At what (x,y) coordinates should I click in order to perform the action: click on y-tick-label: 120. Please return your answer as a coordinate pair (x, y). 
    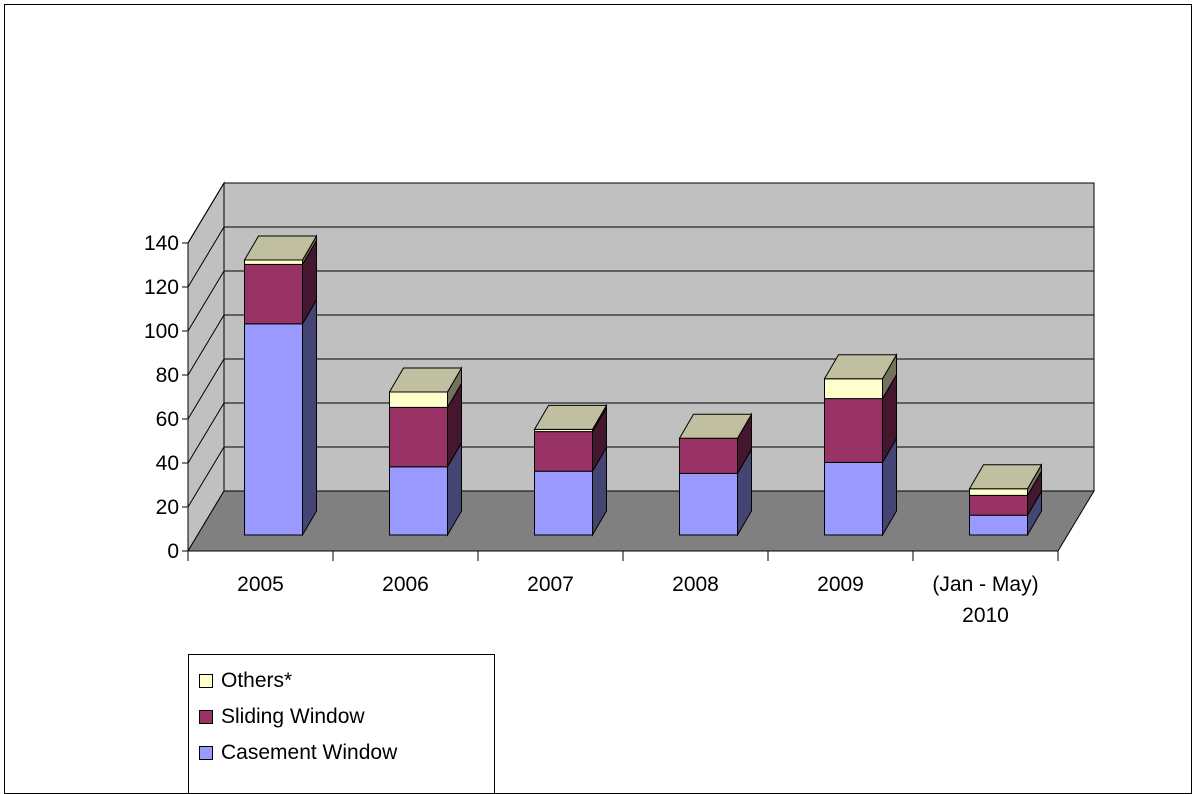
    Looking at the image, I should click on (161, 287).